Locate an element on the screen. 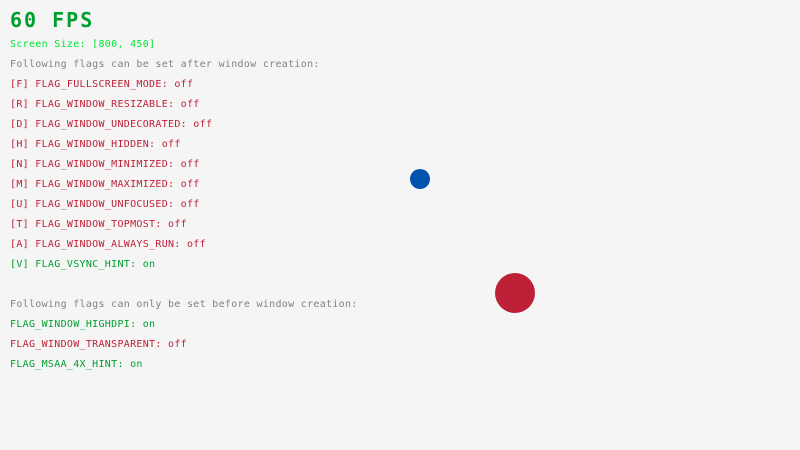 Image resolution: width=800 pixels, height=450 pixels. flag-row: [F] FLAG_FULLSCREEN_MODE: off is located at coordinates (101, 85).